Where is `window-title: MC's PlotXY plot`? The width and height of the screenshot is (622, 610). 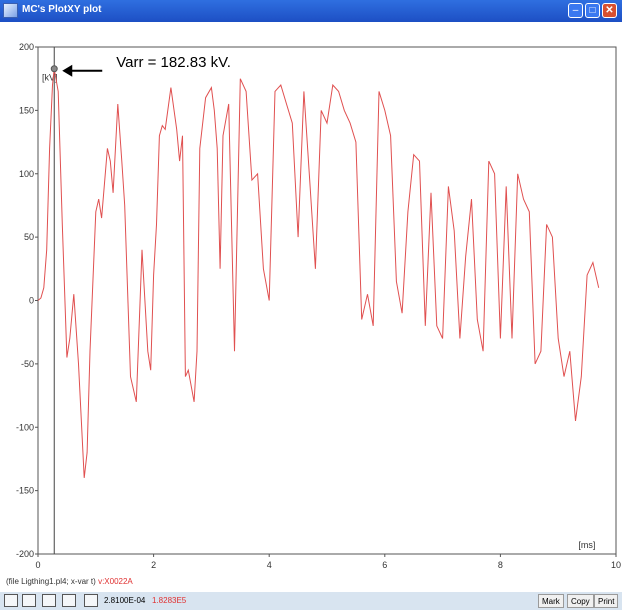
window-title: MC's PlotXY plot is located at coordinates (62, 9).